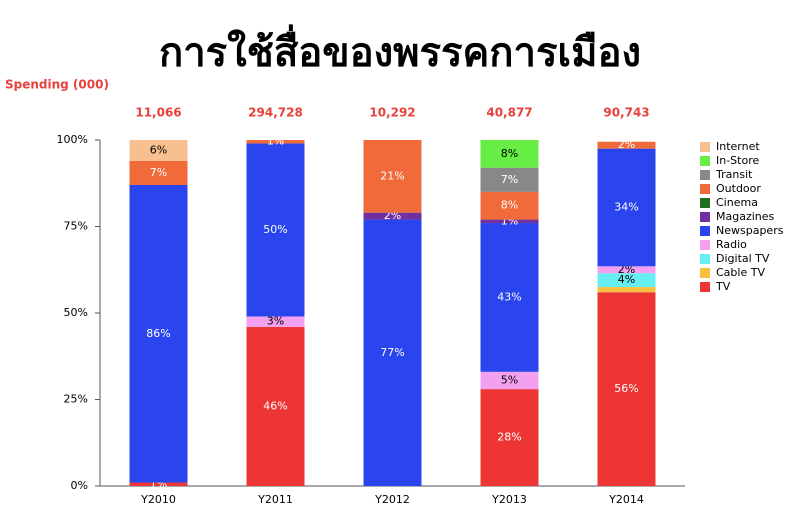 The image size is (800, 528). What do you see at coordinates (76, 226) in the screenshot?
I see `y-tick-label: 75%` at bounding box center [76, 226].